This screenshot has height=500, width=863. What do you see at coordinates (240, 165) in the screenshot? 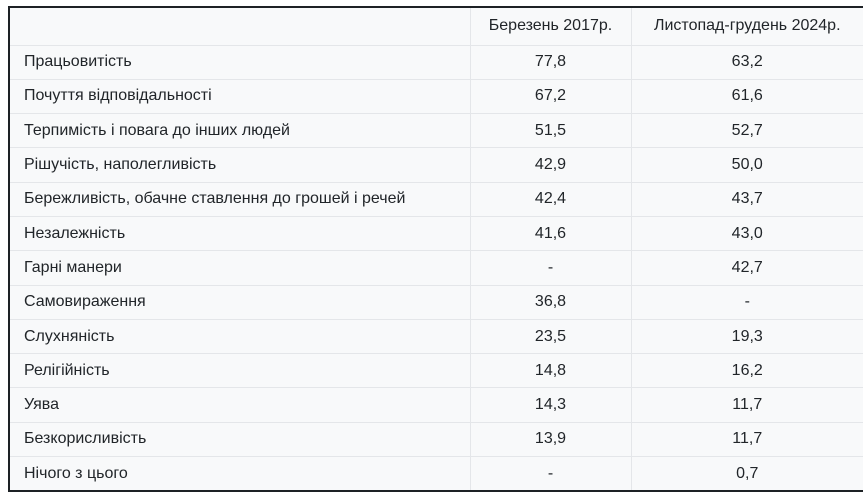
I see `row-label: Рішучість, наполегливість` at bounding box center [240, 165].